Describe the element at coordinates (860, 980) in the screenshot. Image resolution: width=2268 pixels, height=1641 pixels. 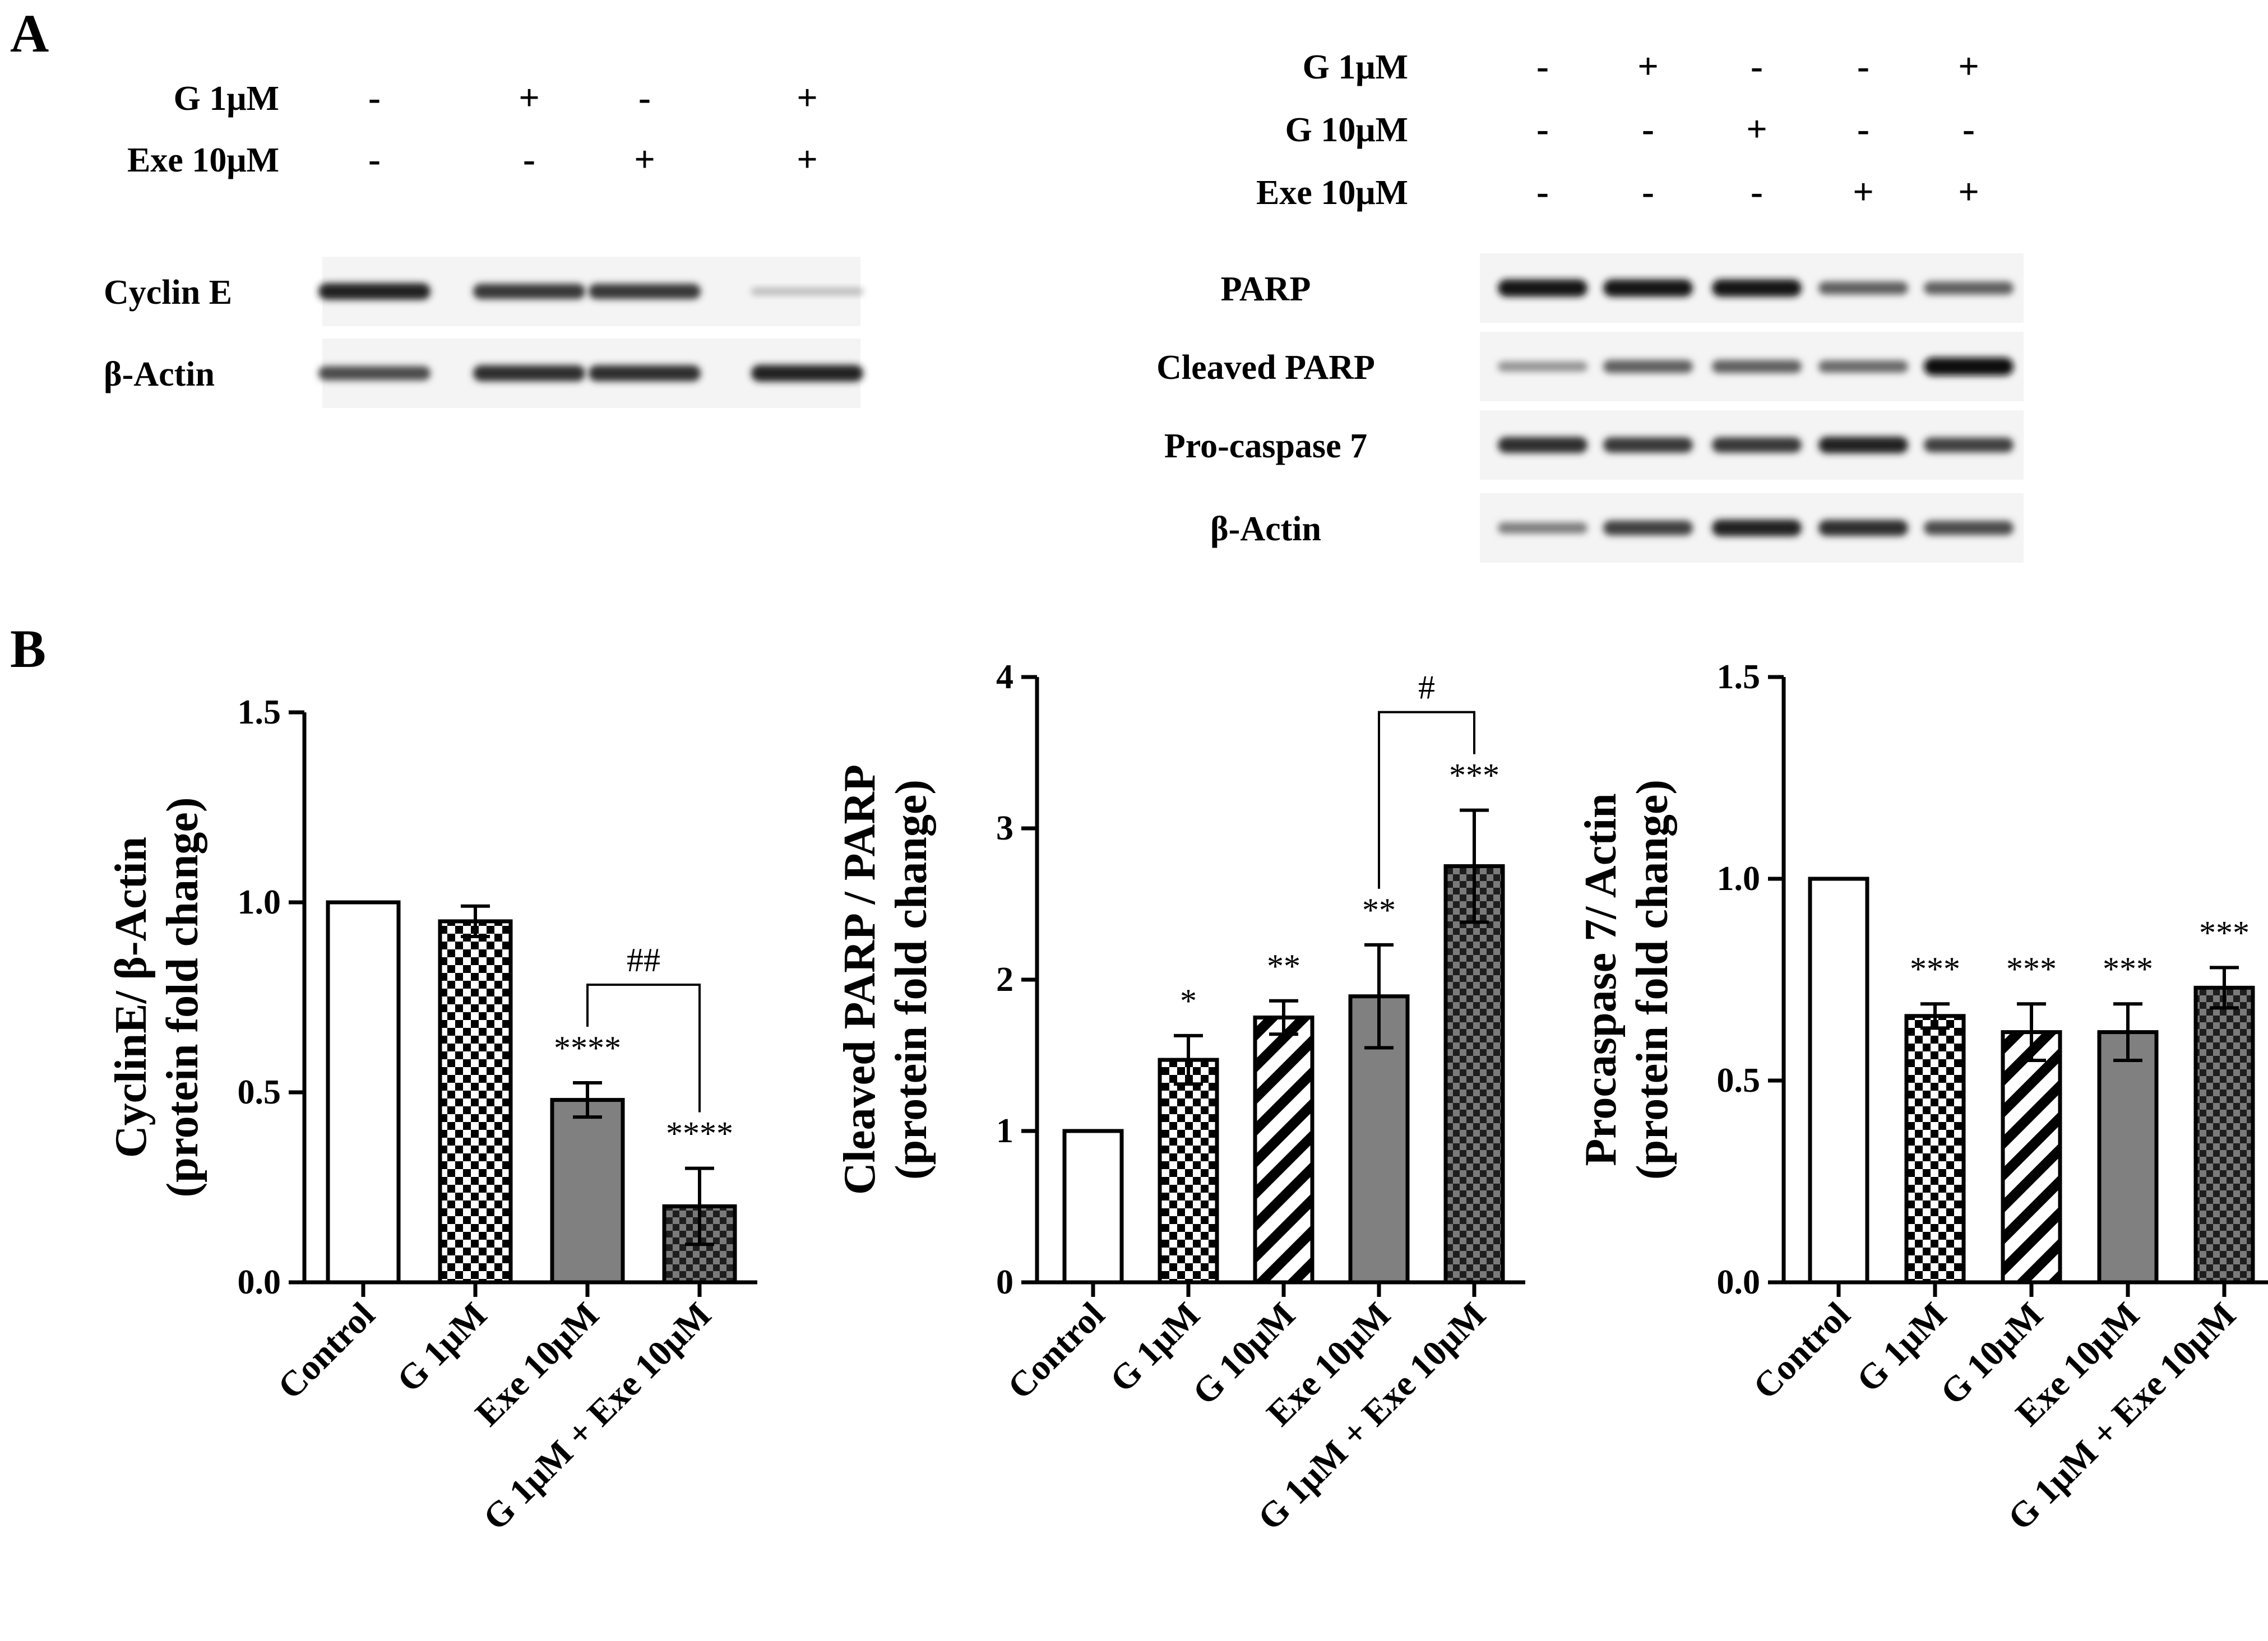
I see `y-axis-label: Cleaved PARP / PARP` at that location.